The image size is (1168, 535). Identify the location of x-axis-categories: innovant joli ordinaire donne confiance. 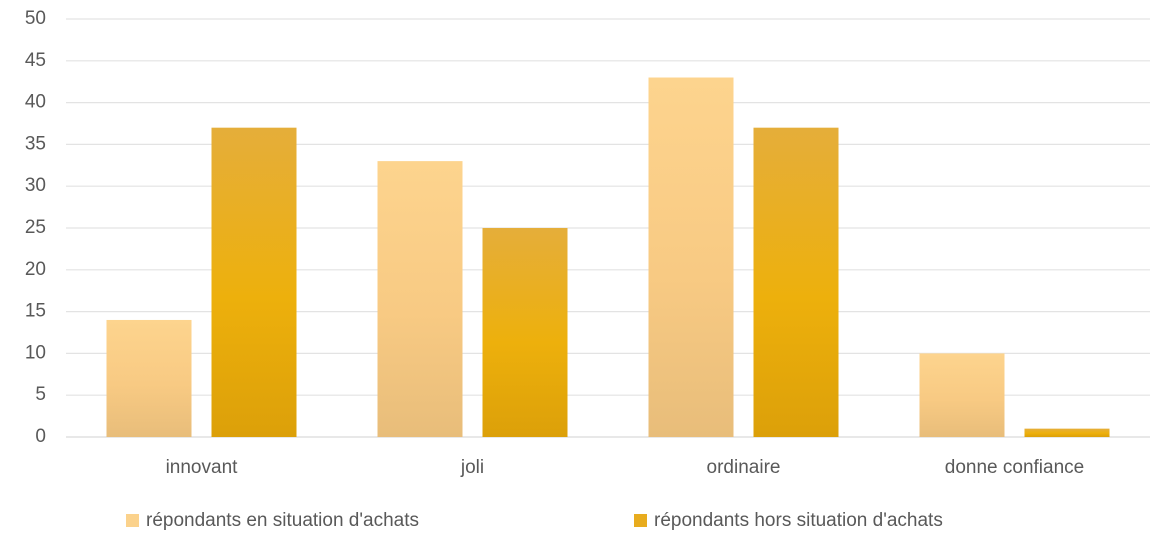
(625, 467).